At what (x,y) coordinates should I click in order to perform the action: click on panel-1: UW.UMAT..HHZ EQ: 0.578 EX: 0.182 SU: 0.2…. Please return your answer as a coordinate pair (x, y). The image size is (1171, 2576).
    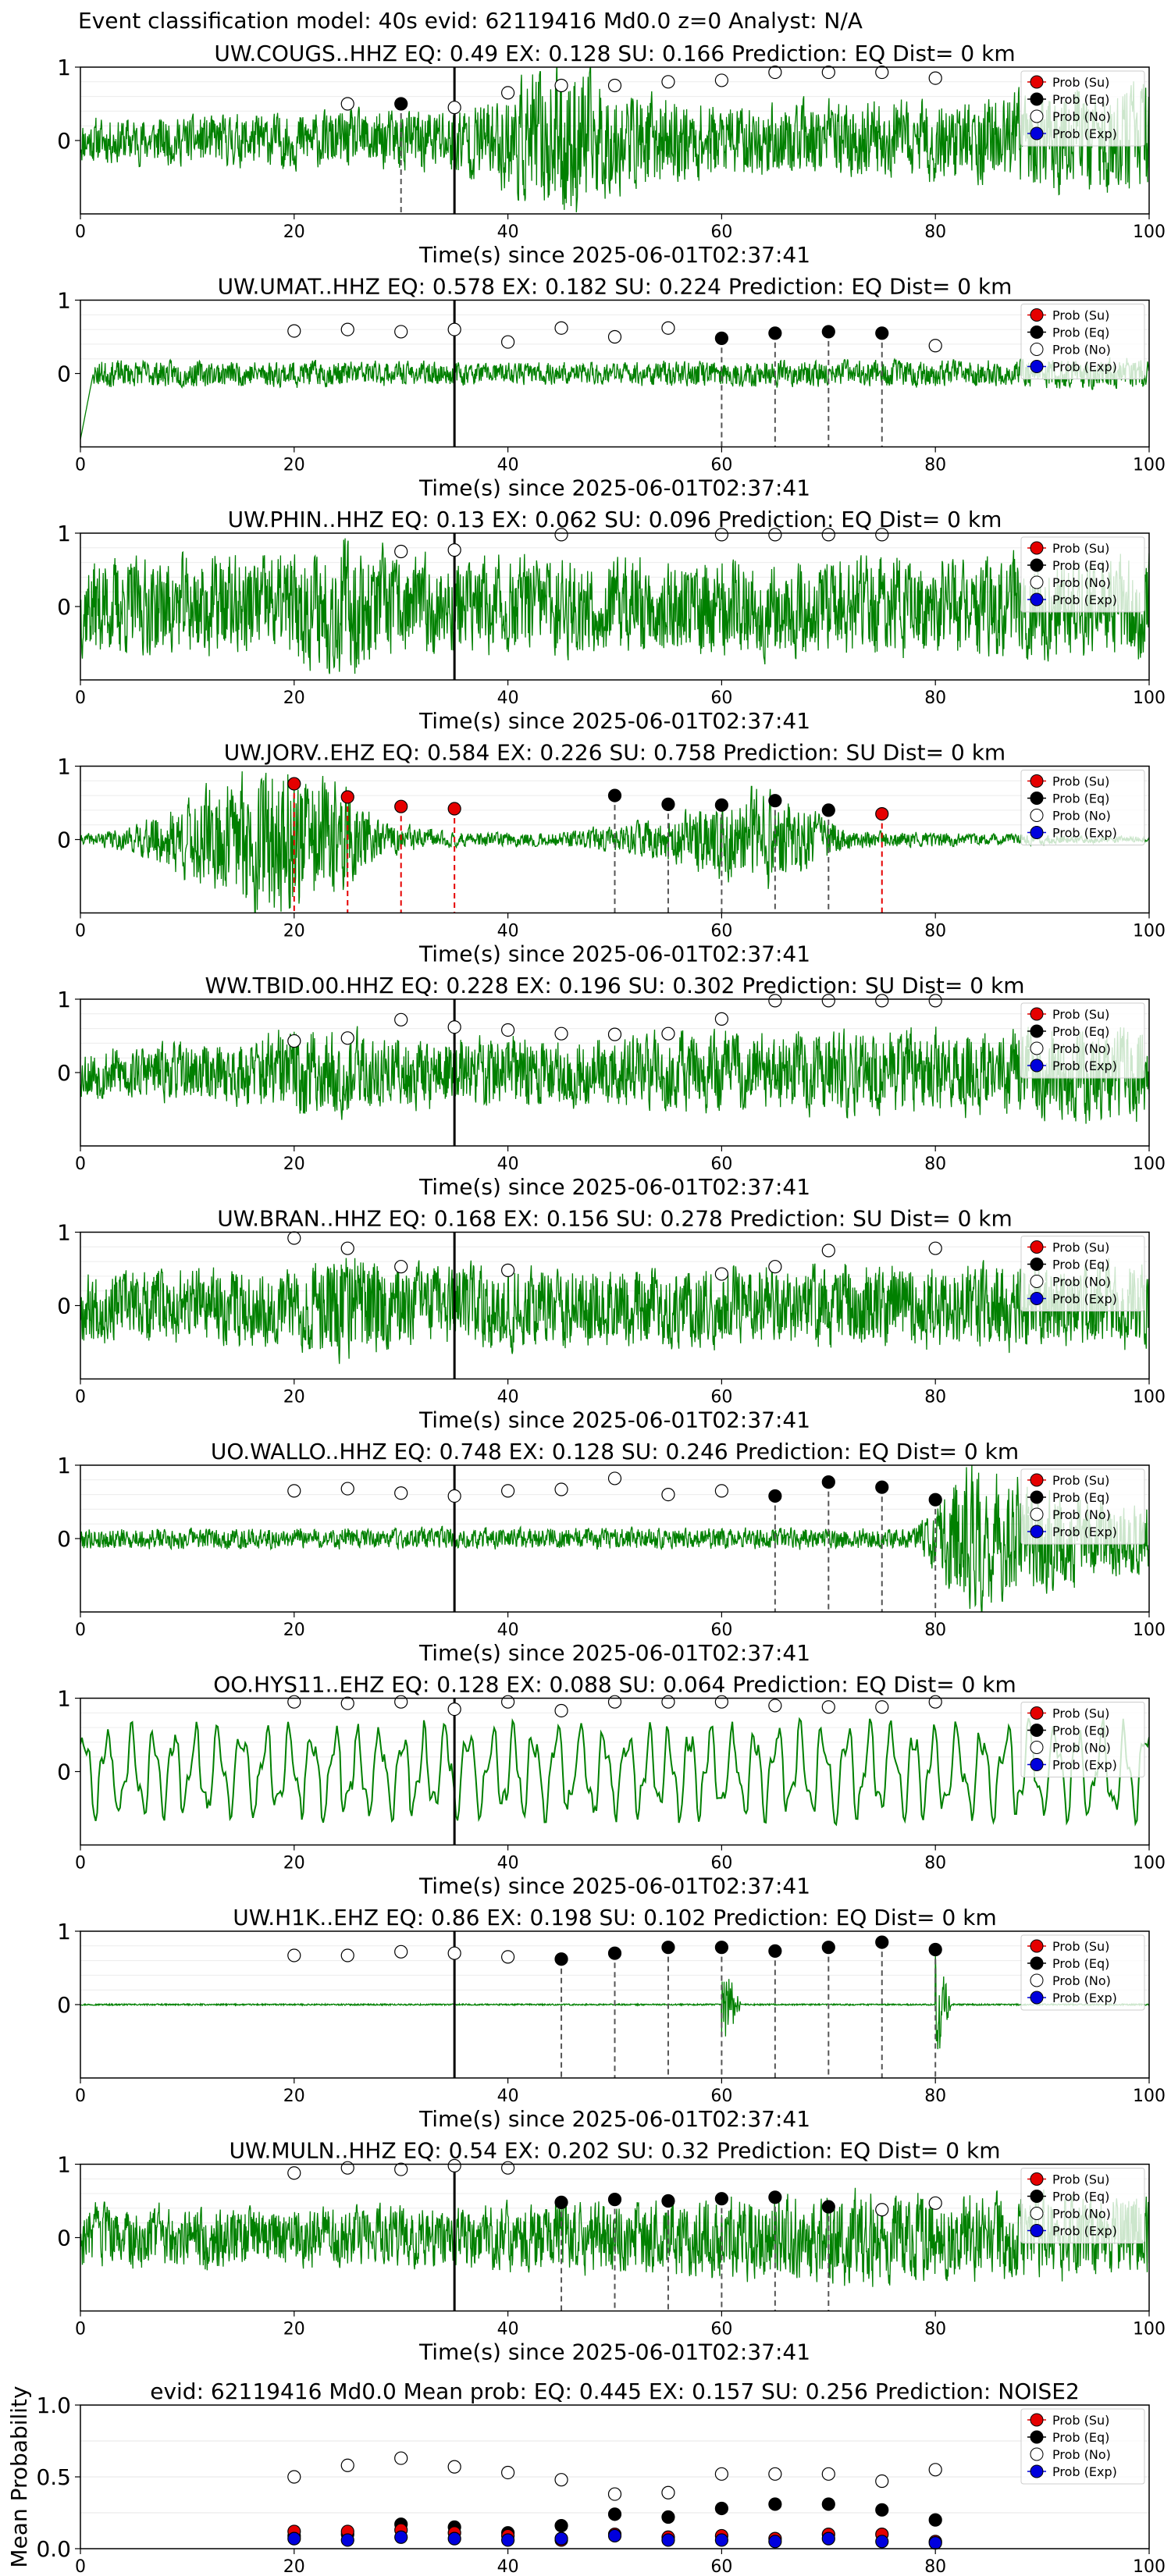
    Looking at the image, I should click on (611, 387).